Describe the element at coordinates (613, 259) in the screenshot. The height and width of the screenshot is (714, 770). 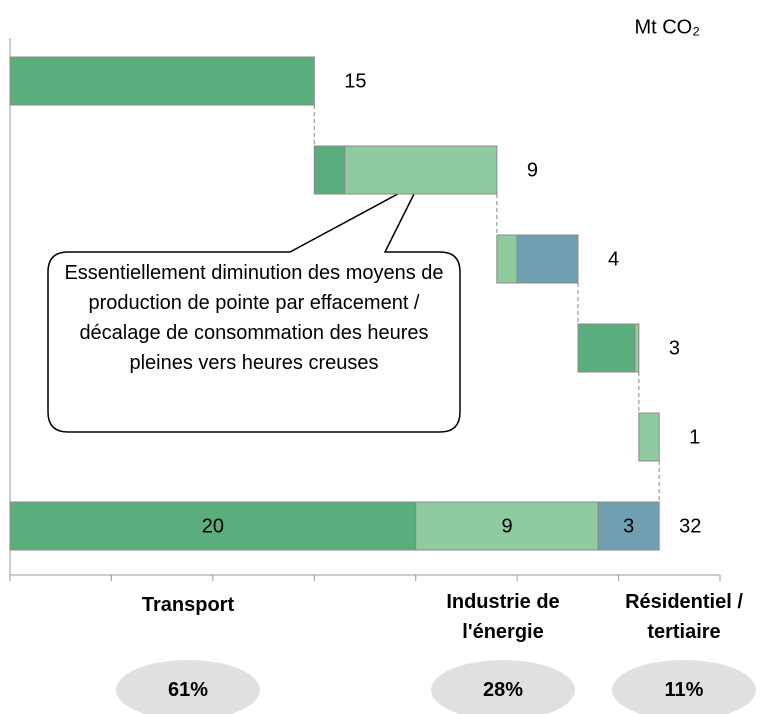
I see `total-label: 4` at that location.